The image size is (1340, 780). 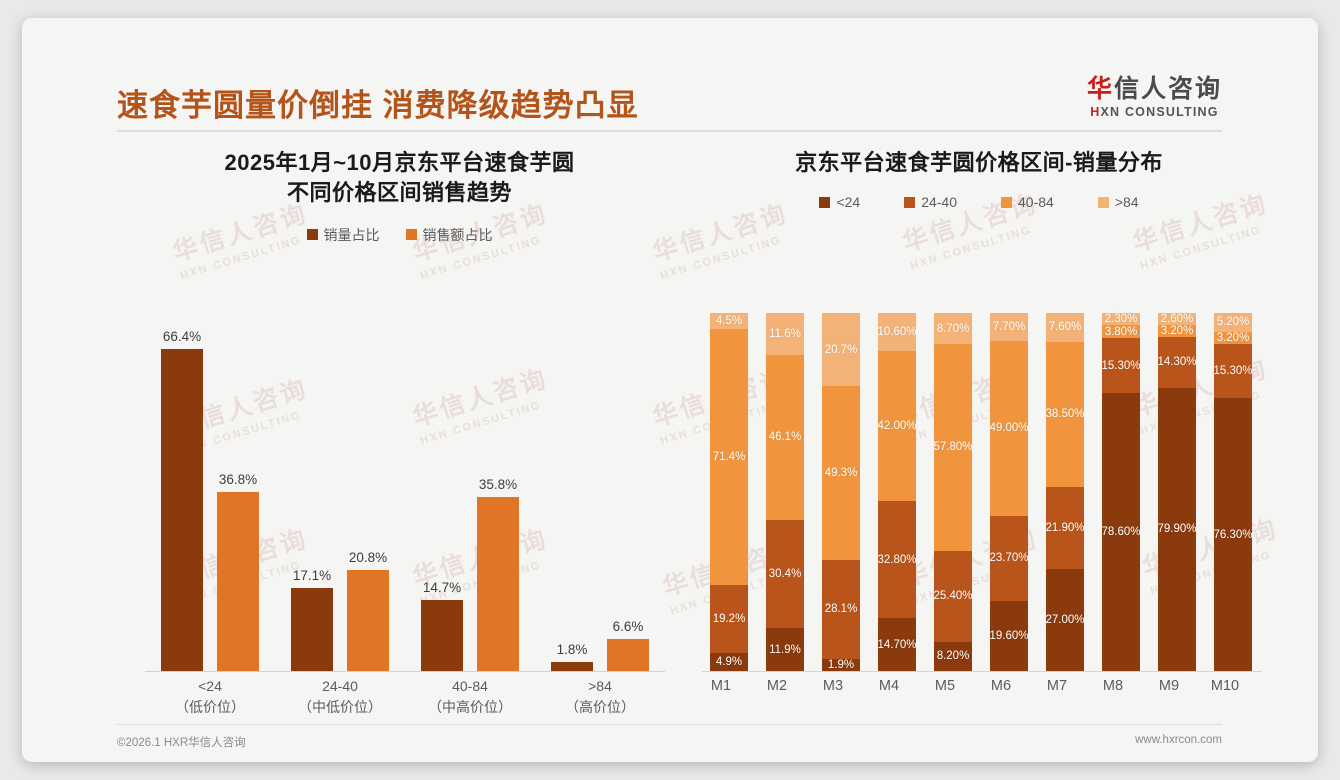 I want to click on segment-24-40-M5: 25.40%, so click(x=953, y=596).